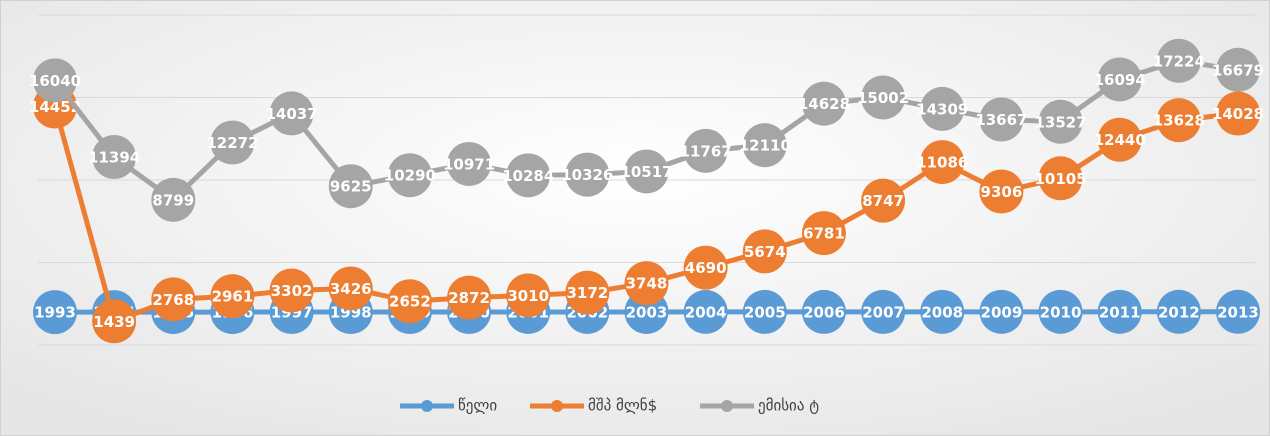 The image size is (1270, 436). I want to click on legend-label: წელი, so click(477, 406).